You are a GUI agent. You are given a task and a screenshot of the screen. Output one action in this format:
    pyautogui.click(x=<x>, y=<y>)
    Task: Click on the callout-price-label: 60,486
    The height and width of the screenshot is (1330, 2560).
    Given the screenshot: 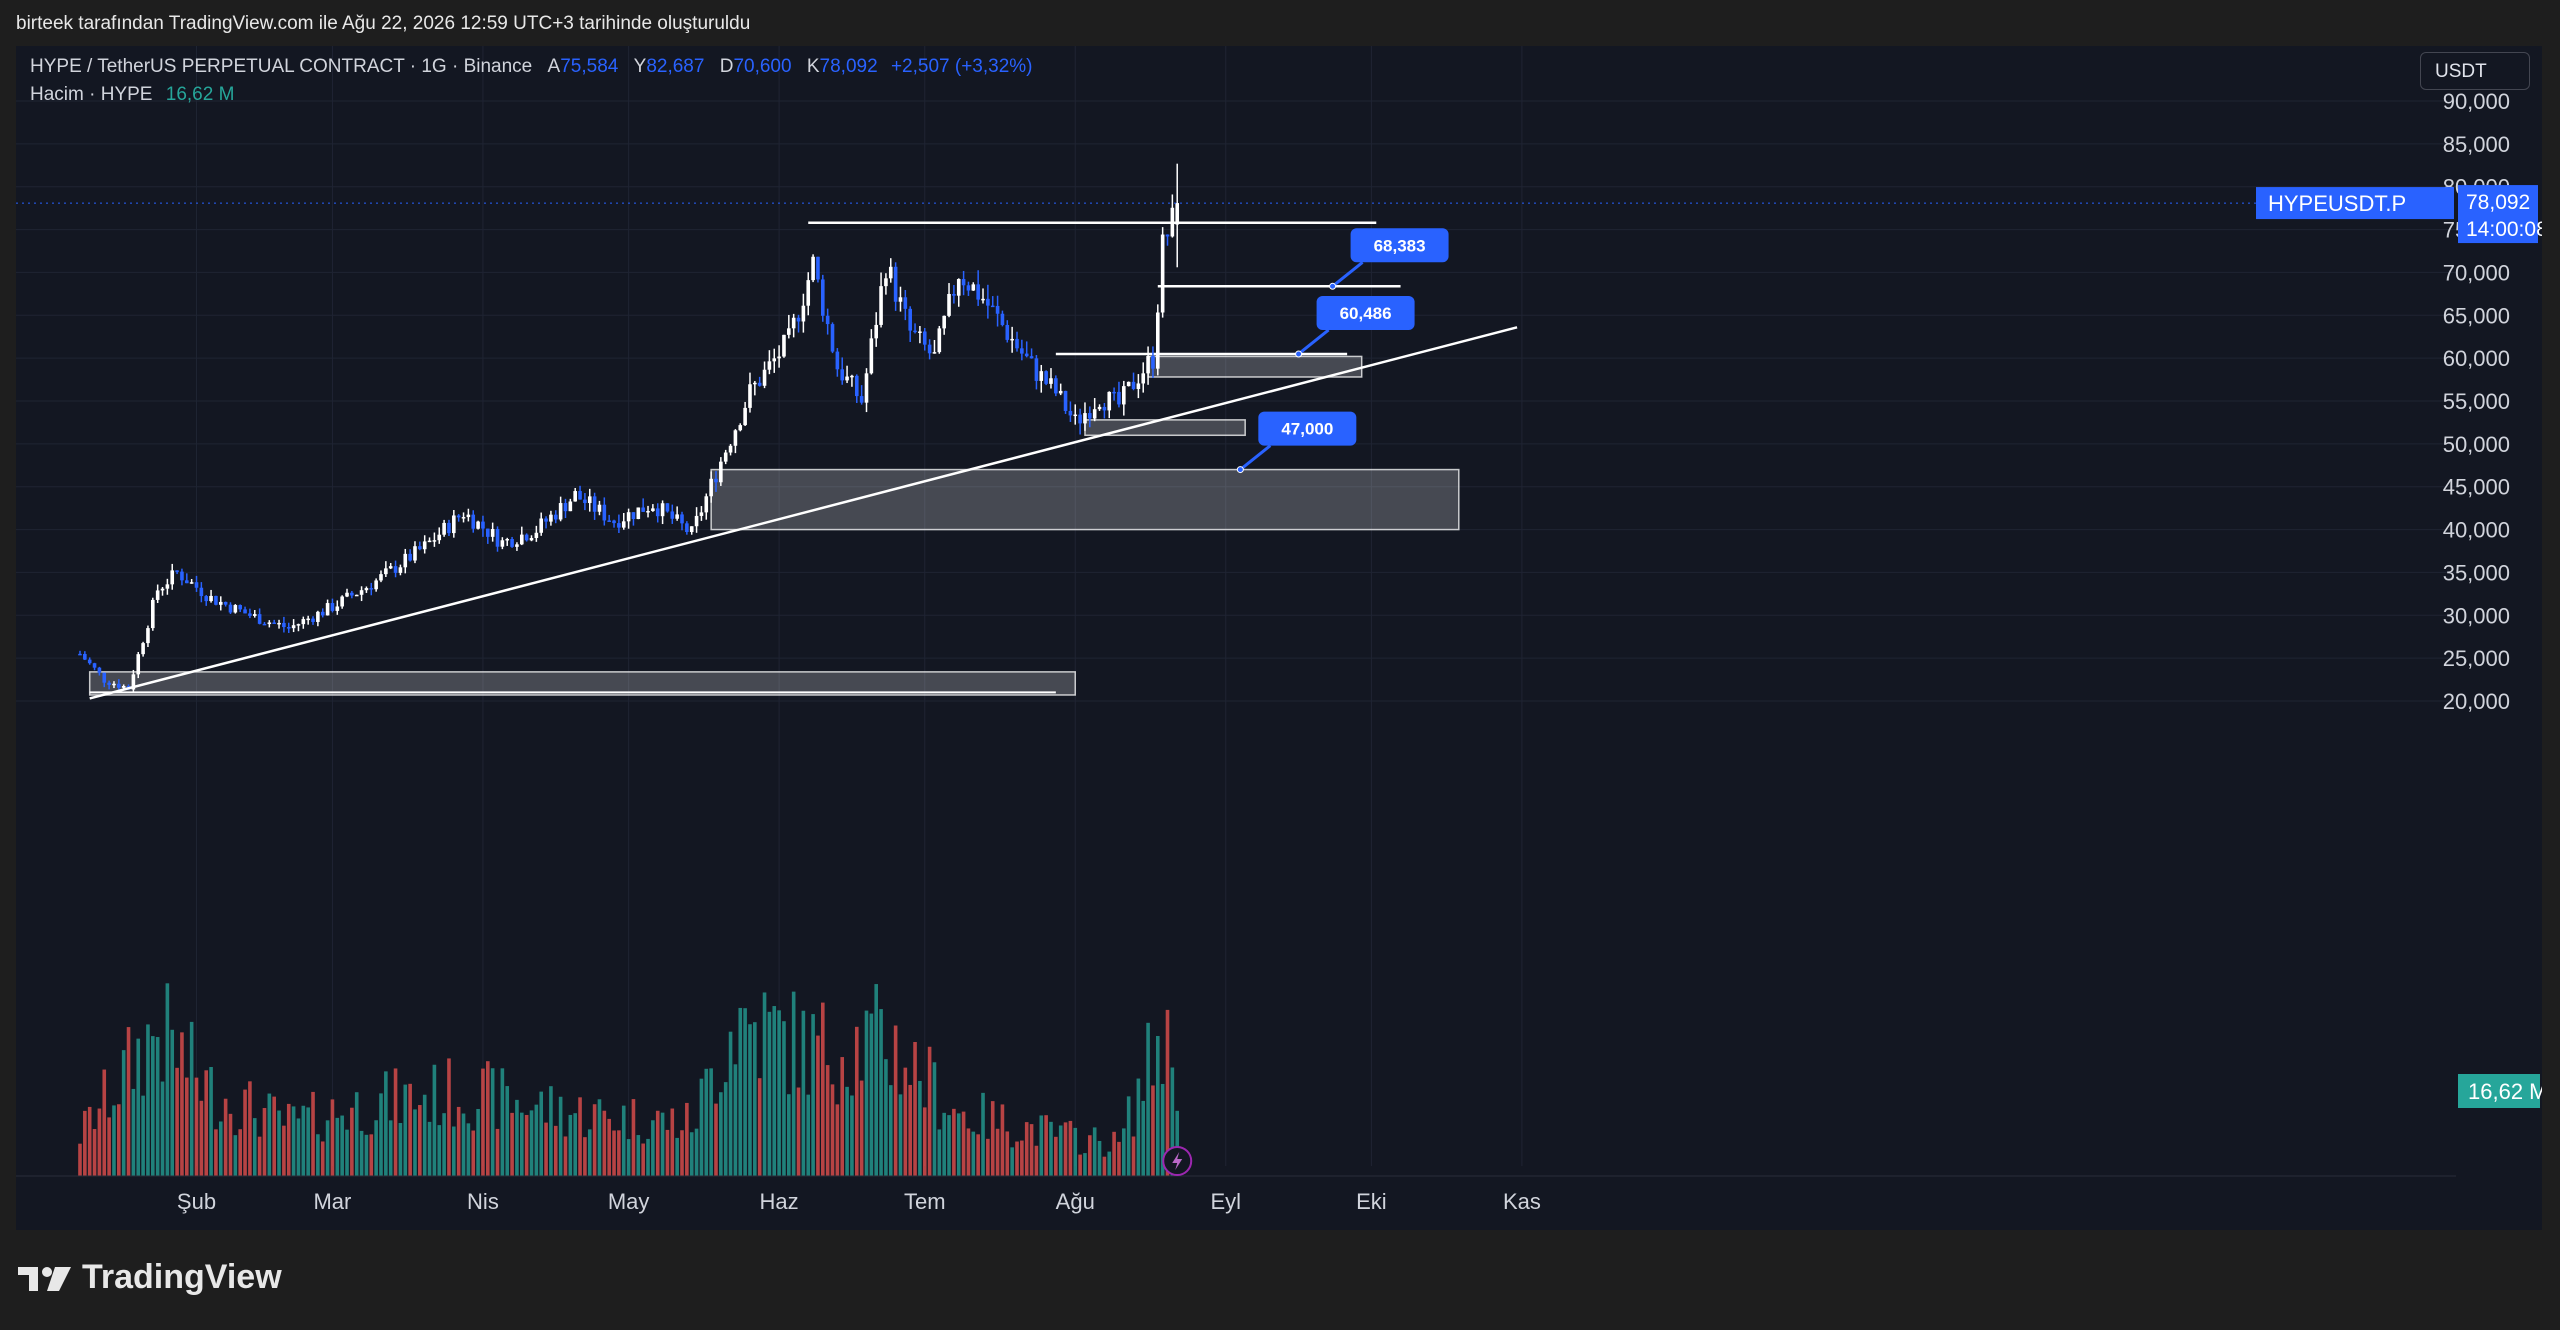 What is the action you would take?
    pyautogui.click(x=1366, y=313)
    